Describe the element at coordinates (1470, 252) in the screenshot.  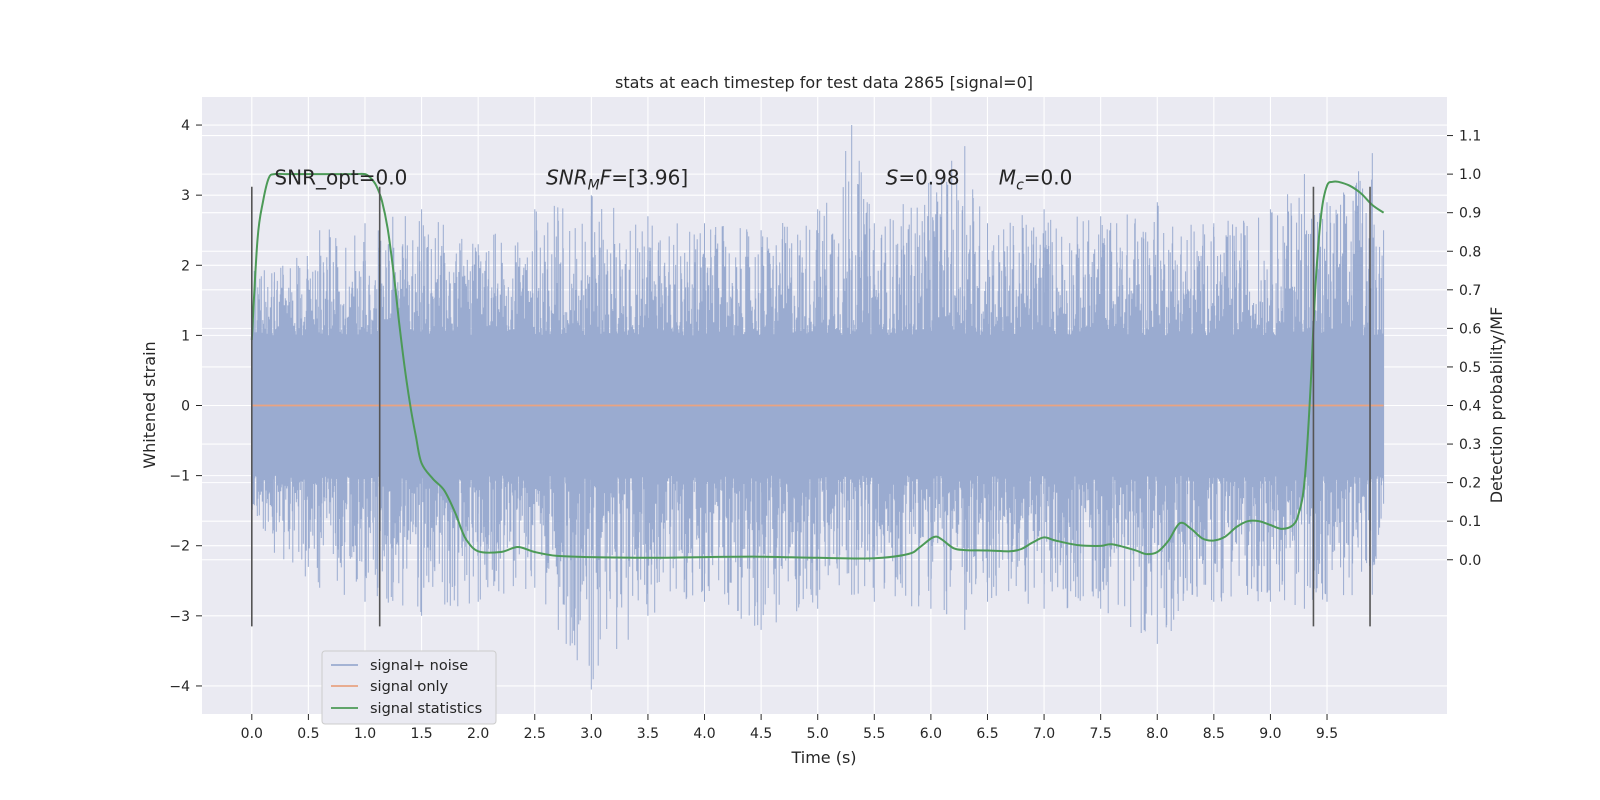
I see `y2-tick-label-3: 0.8` at that location.